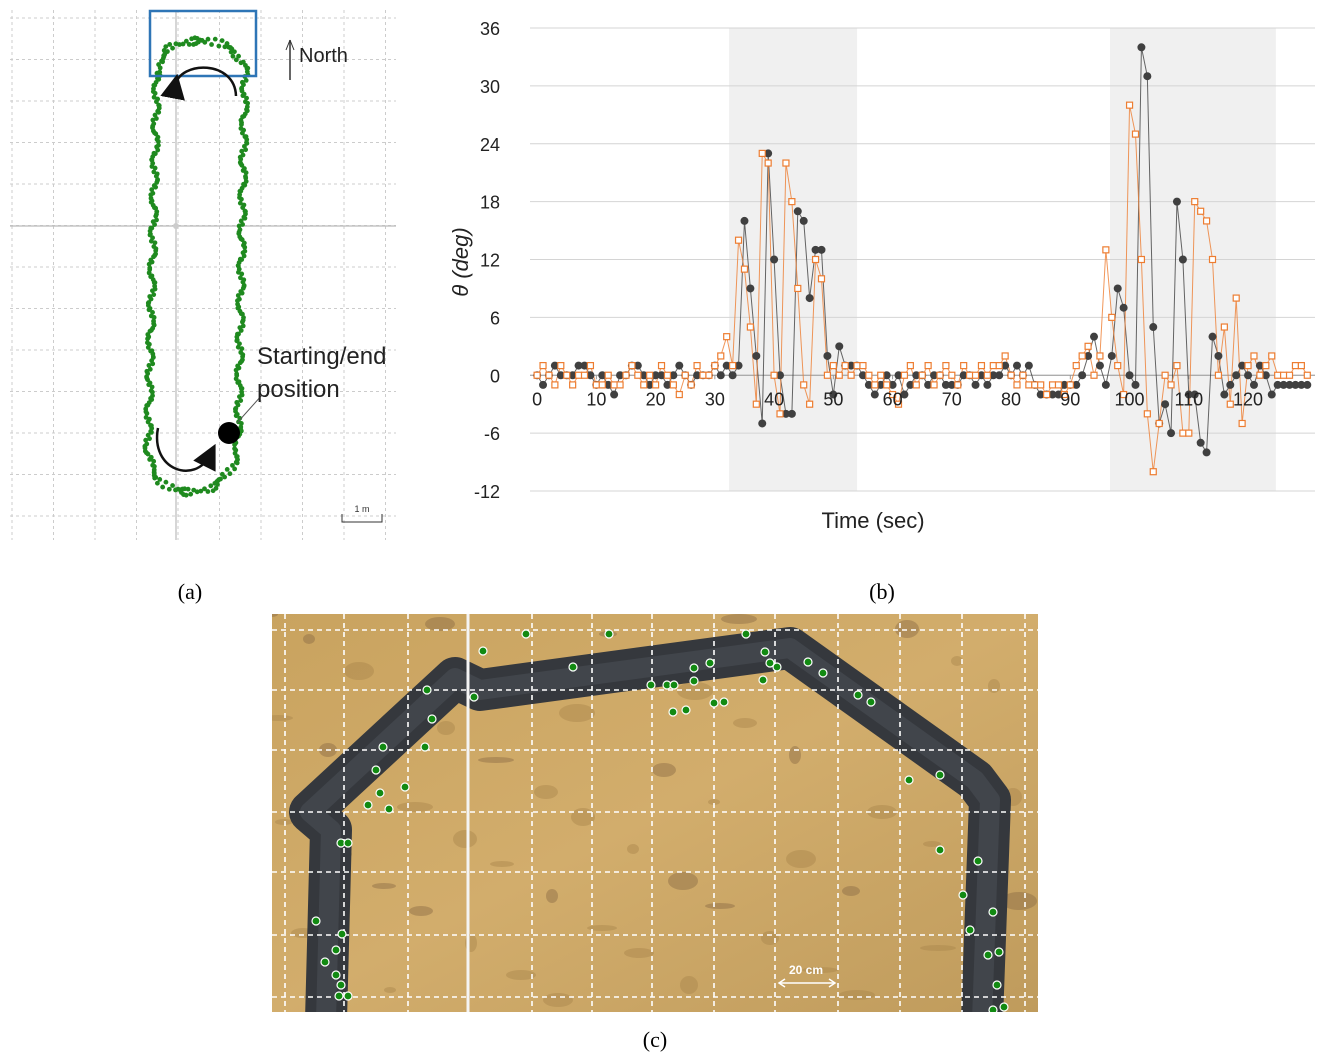 This screenshot has height=1057, width=1319. I want to click on caption: (c), so click(655, 1039).